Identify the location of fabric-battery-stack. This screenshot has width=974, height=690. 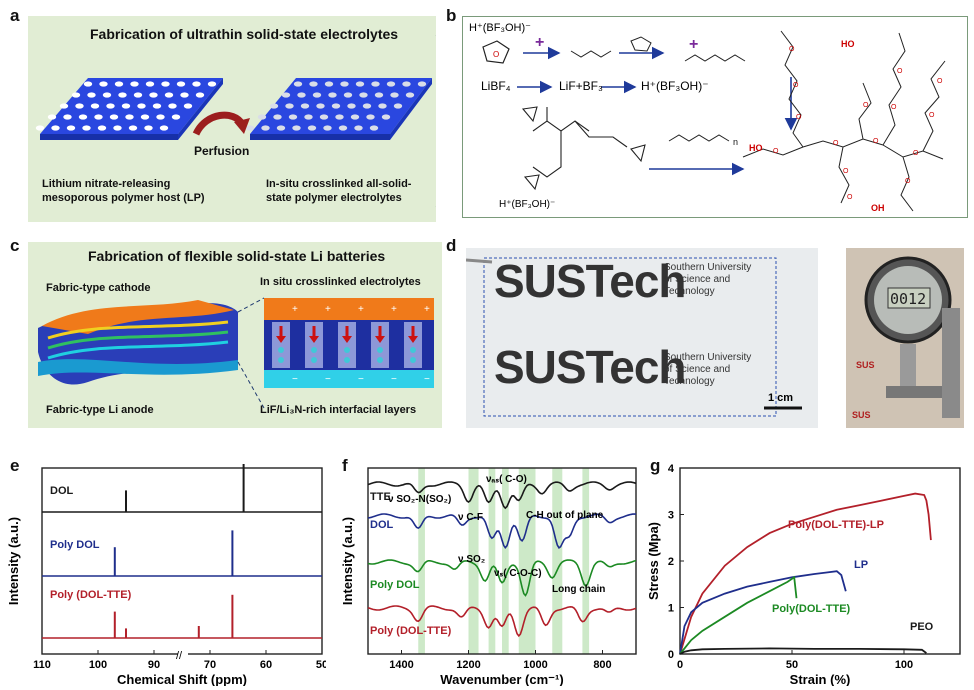
(138, 342).